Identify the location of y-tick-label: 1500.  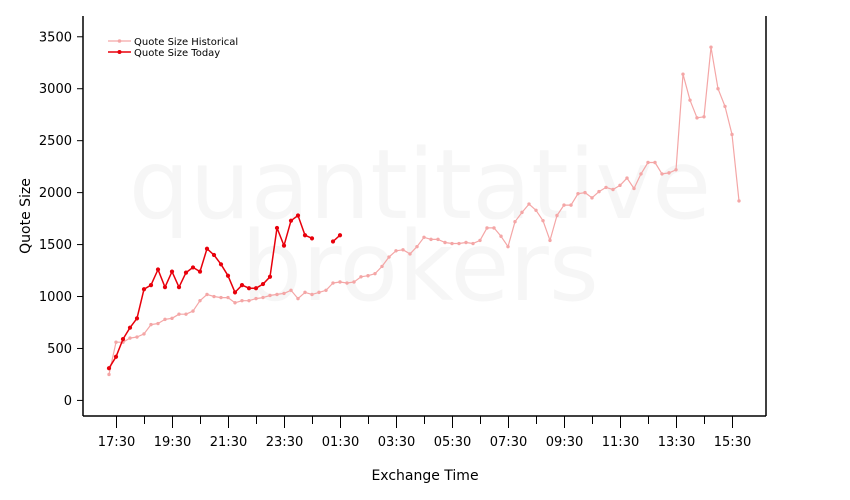
(55, 245).